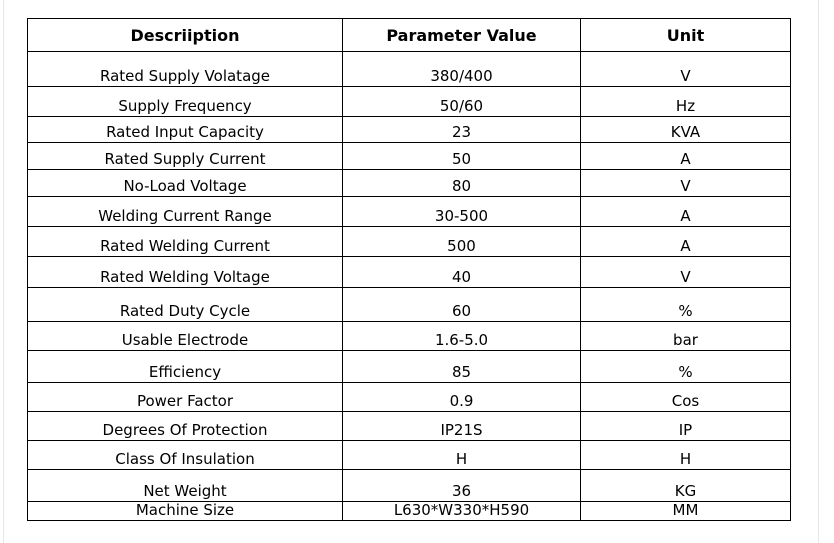 The height and width of the screenshot is (543, 834). What do you see at coordinates (185, 485) in the screenshot?
I see `description-cell: Net Weight` at bounding box center [185, 485].